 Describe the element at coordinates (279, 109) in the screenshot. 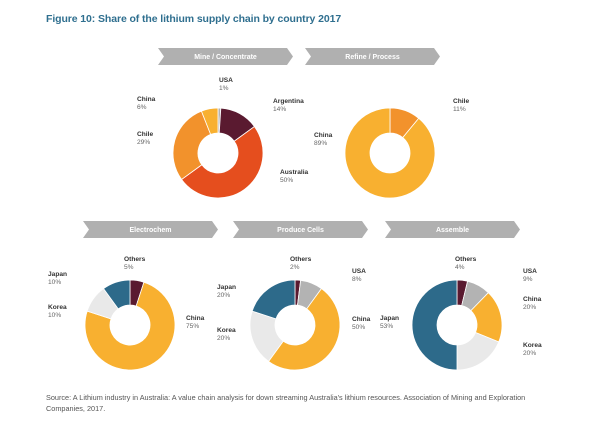

I see `slice-value-argentina: 14%` at that location.